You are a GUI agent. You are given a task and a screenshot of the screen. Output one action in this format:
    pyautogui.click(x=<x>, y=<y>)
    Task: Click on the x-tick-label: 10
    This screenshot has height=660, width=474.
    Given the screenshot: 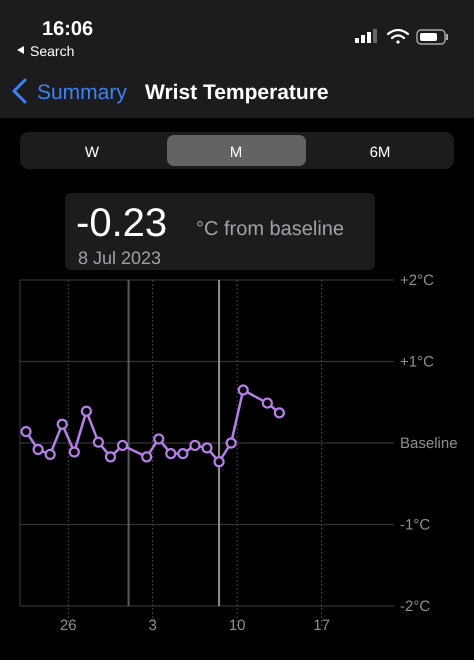 What is the action you would take?
    pyautogui.click(x=237, y=625)
    